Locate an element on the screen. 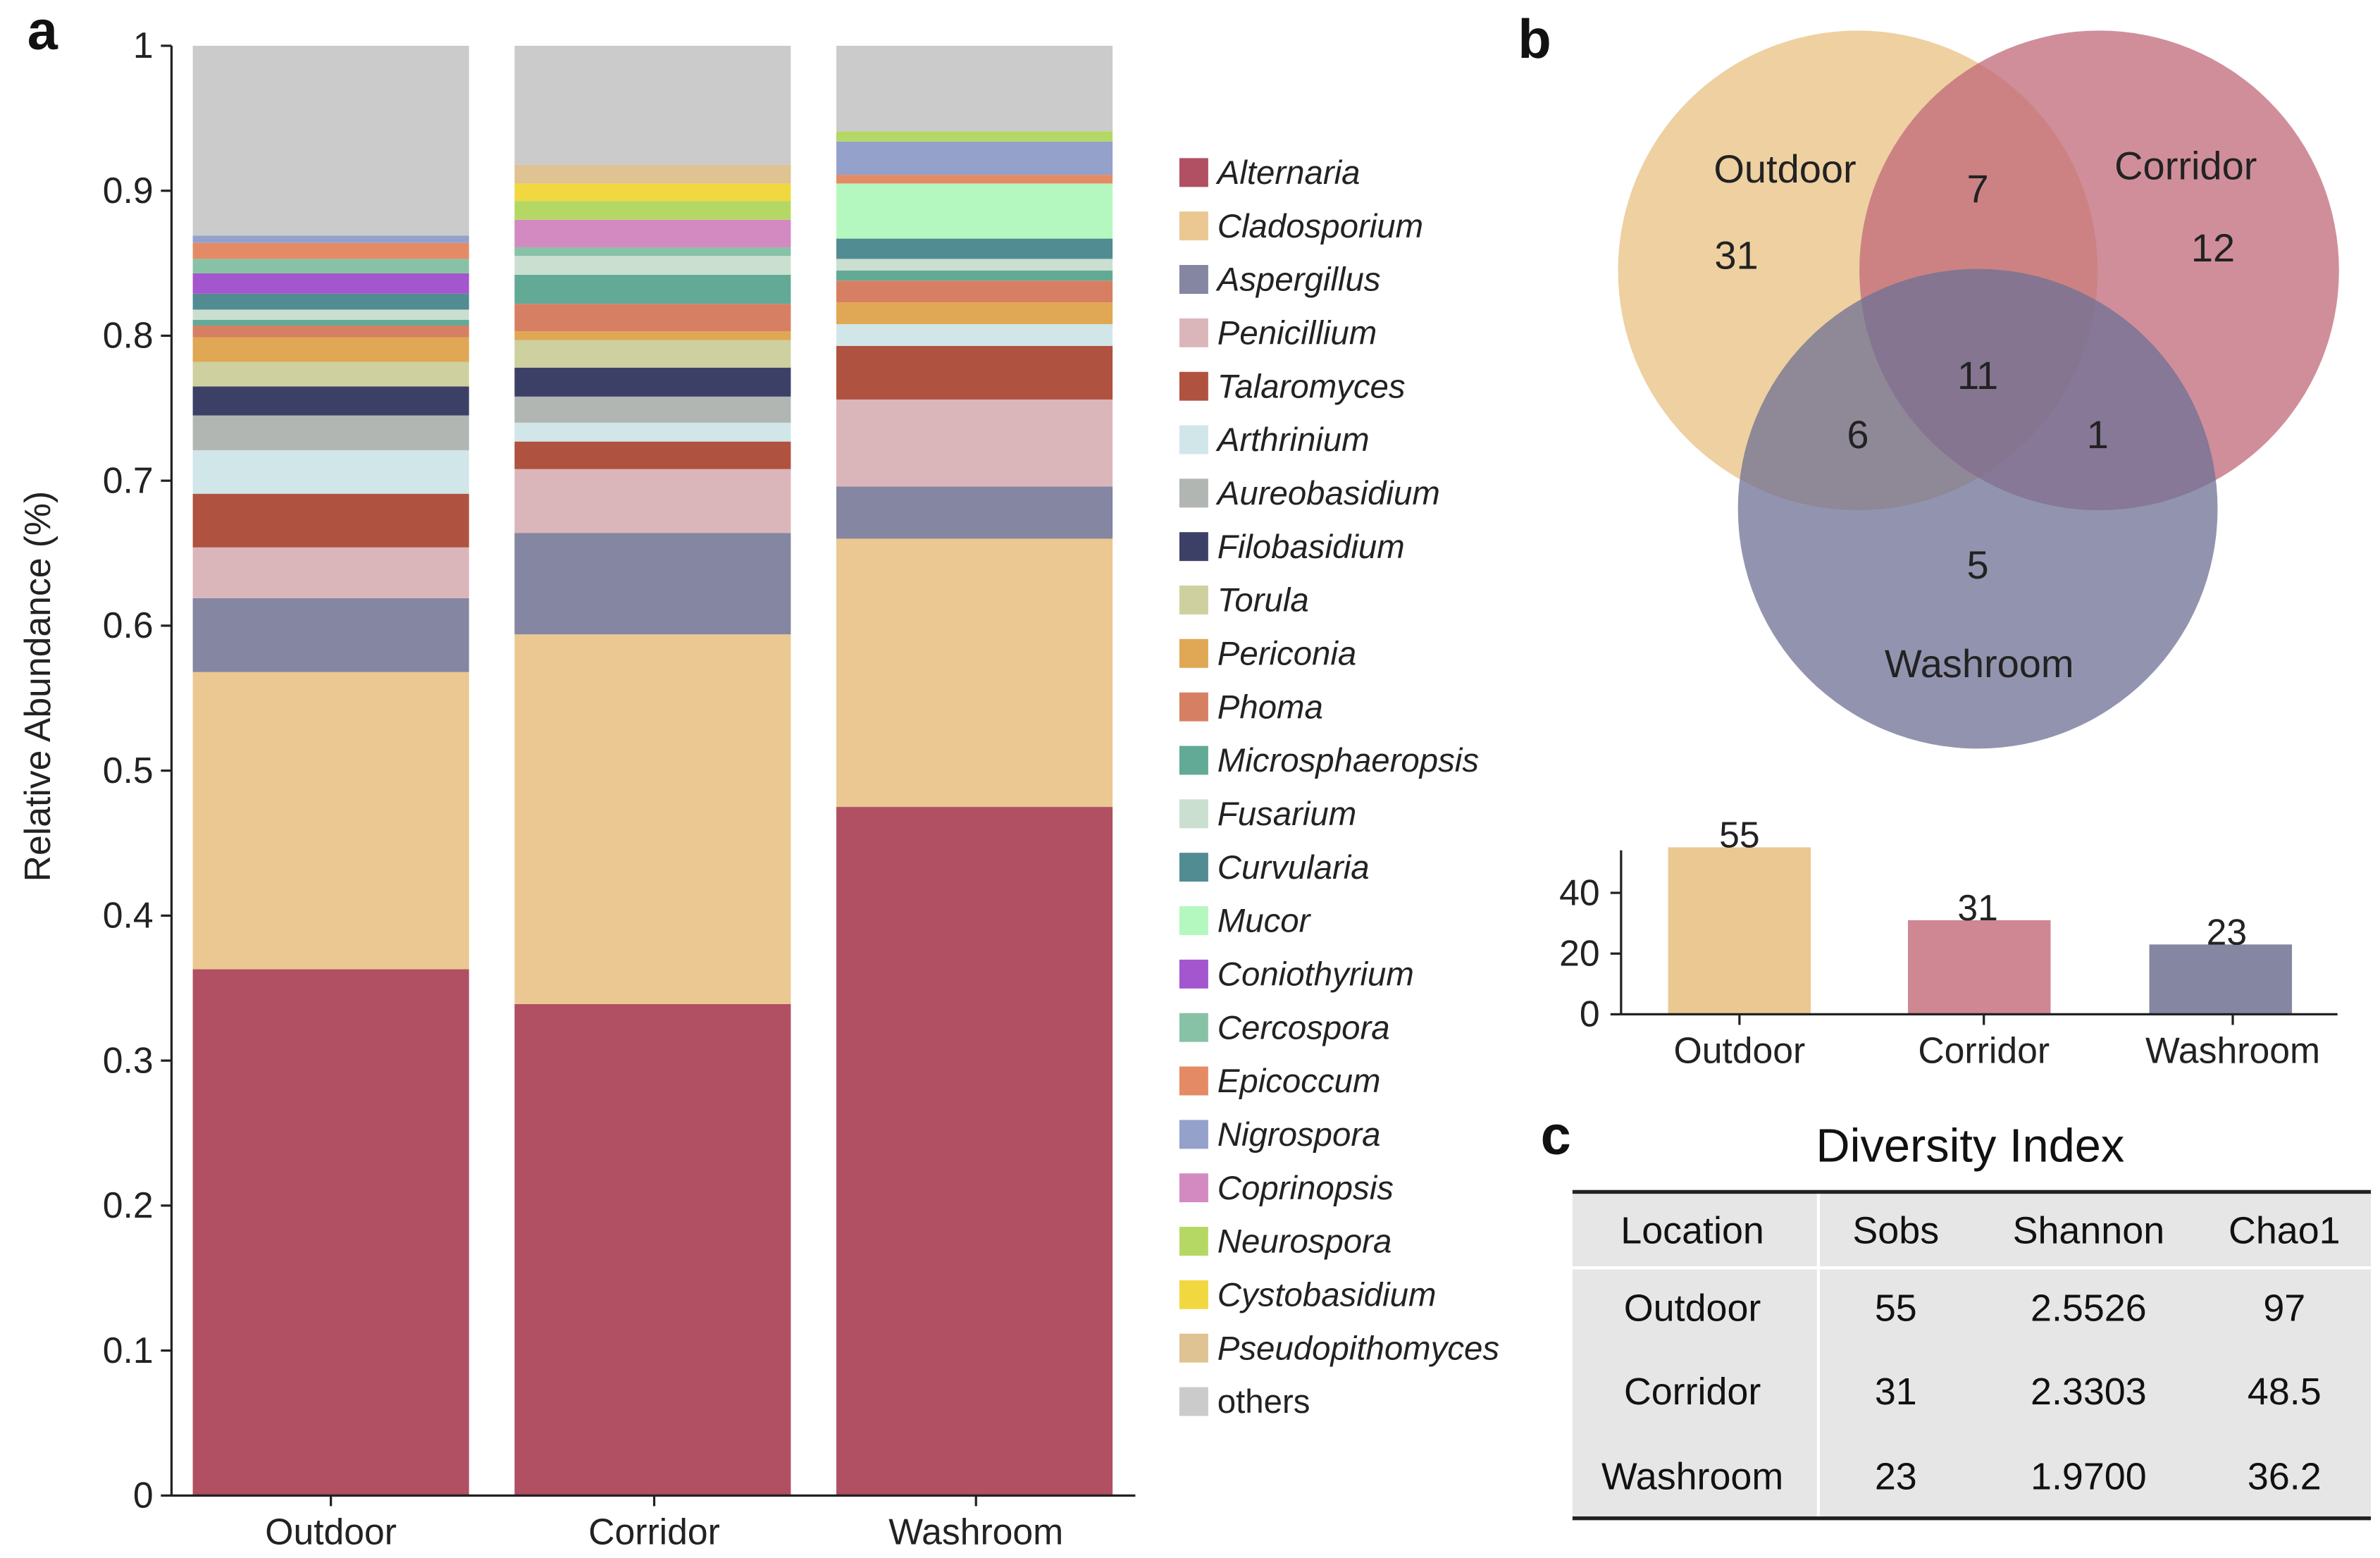 Image resolution: width=2380 pixels, height=1558 pixels. legend-swatch-cystobasidium is located at coordinates (1193, 1294).